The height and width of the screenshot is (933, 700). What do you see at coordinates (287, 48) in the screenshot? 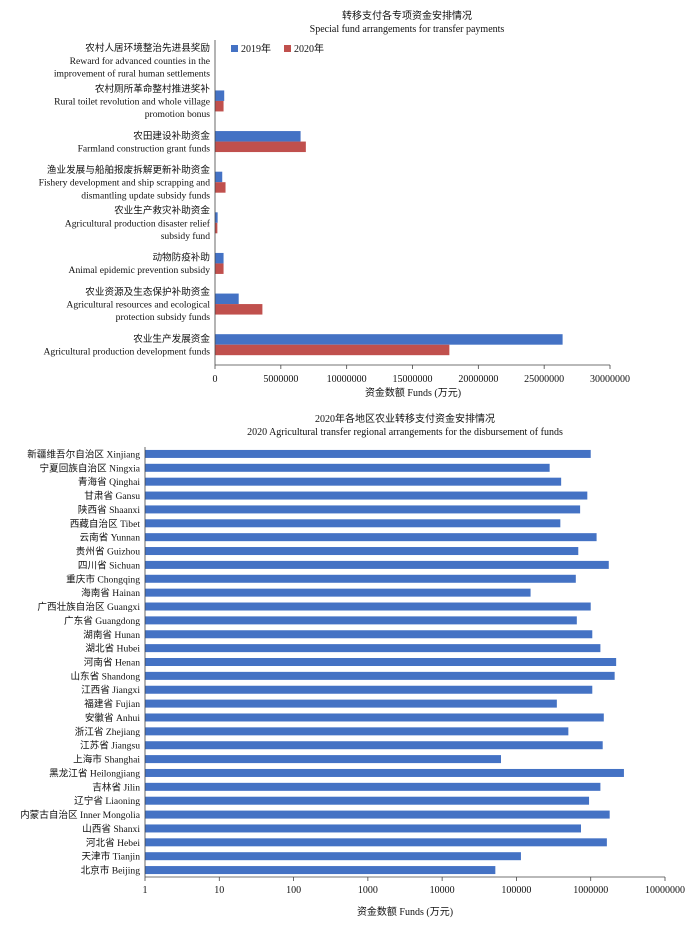
I see `legend-swatch-2020` at bounding box center [287, 48].